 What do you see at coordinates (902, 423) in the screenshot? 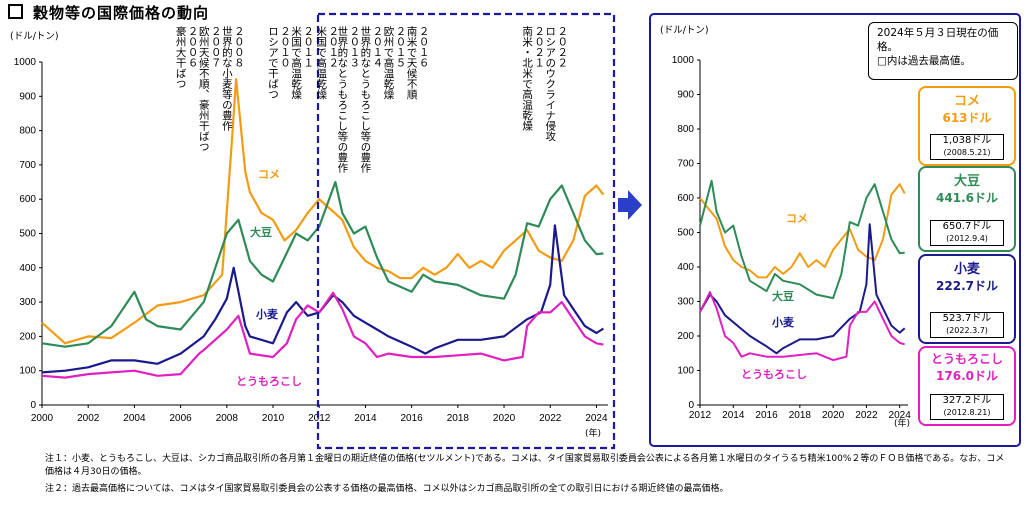
I see `right-year-unit: (年)` at bounding box center [902, 423].